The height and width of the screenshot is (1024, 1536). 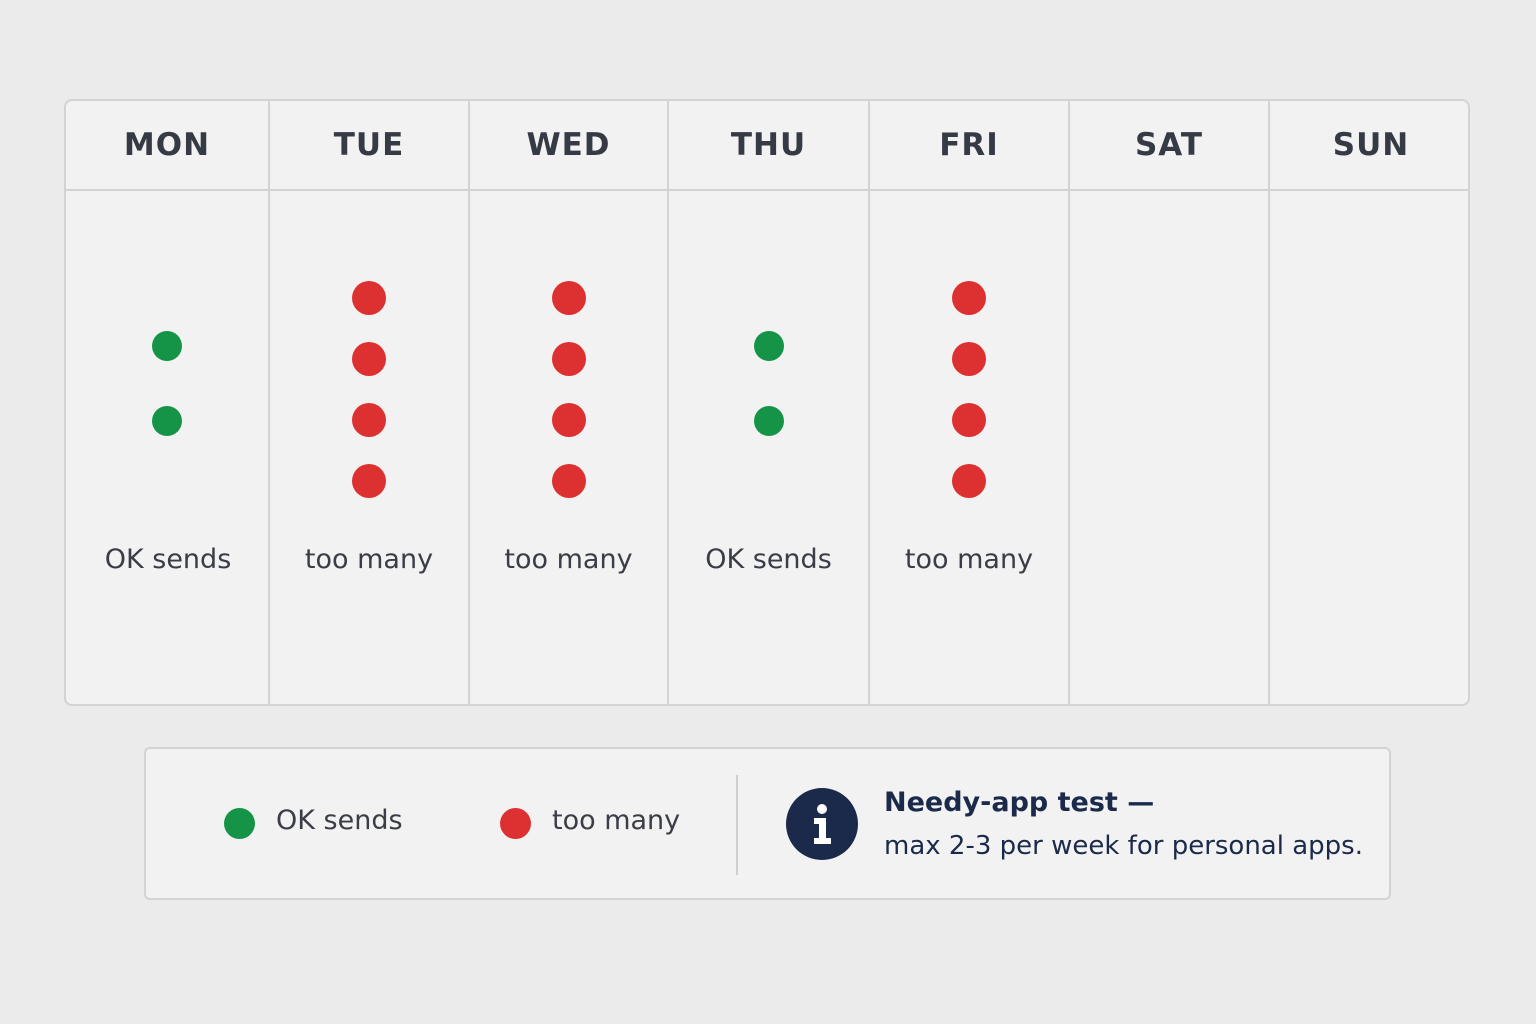 What do you see at coordinates (616, 820) in the screenshot?
I see `legend-too-many-label: too many` at bounding box center [616, 820].